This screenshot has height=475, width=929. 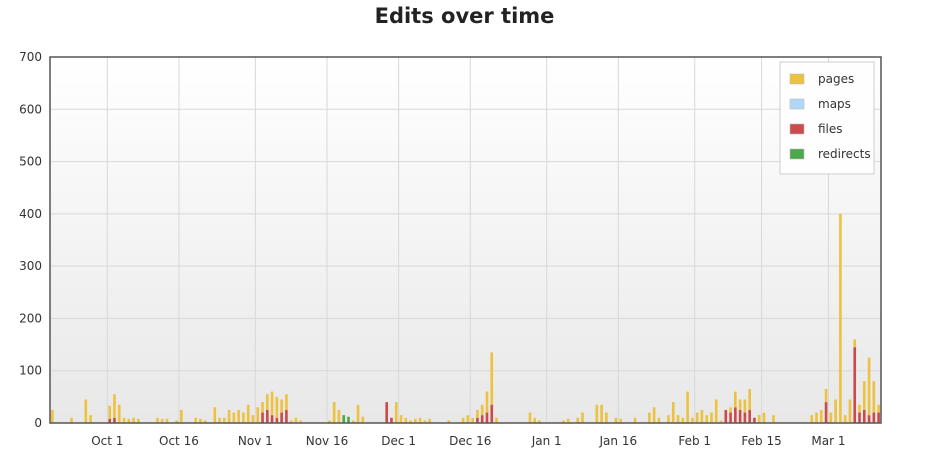 I want to click on x-tick-label: Nov 1, so click(x=255, y=441).